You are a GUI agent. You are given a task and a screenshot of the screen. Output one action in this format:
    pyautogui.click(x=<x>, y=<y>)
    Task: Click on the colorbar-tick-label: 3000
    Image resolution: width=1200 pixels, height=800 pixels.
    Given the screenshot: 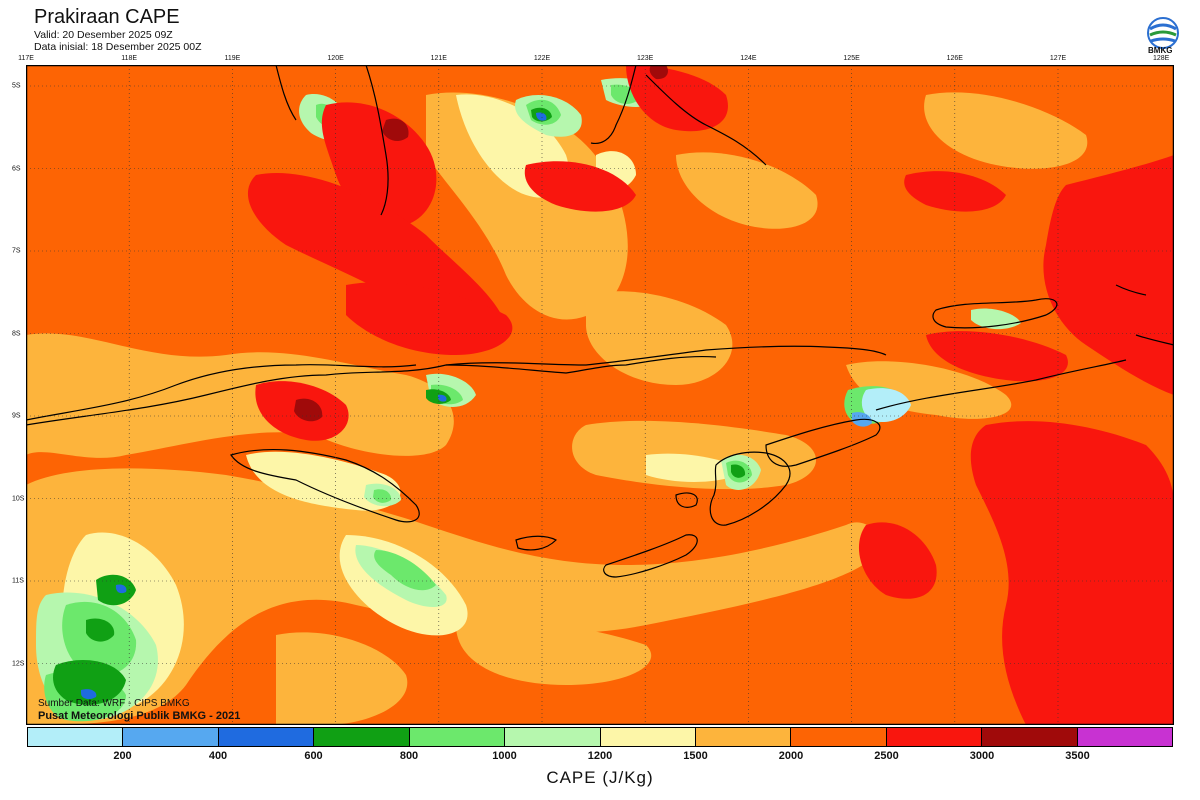 What is the action you would take?
    pyautogui.click(x=982, y=756)
    